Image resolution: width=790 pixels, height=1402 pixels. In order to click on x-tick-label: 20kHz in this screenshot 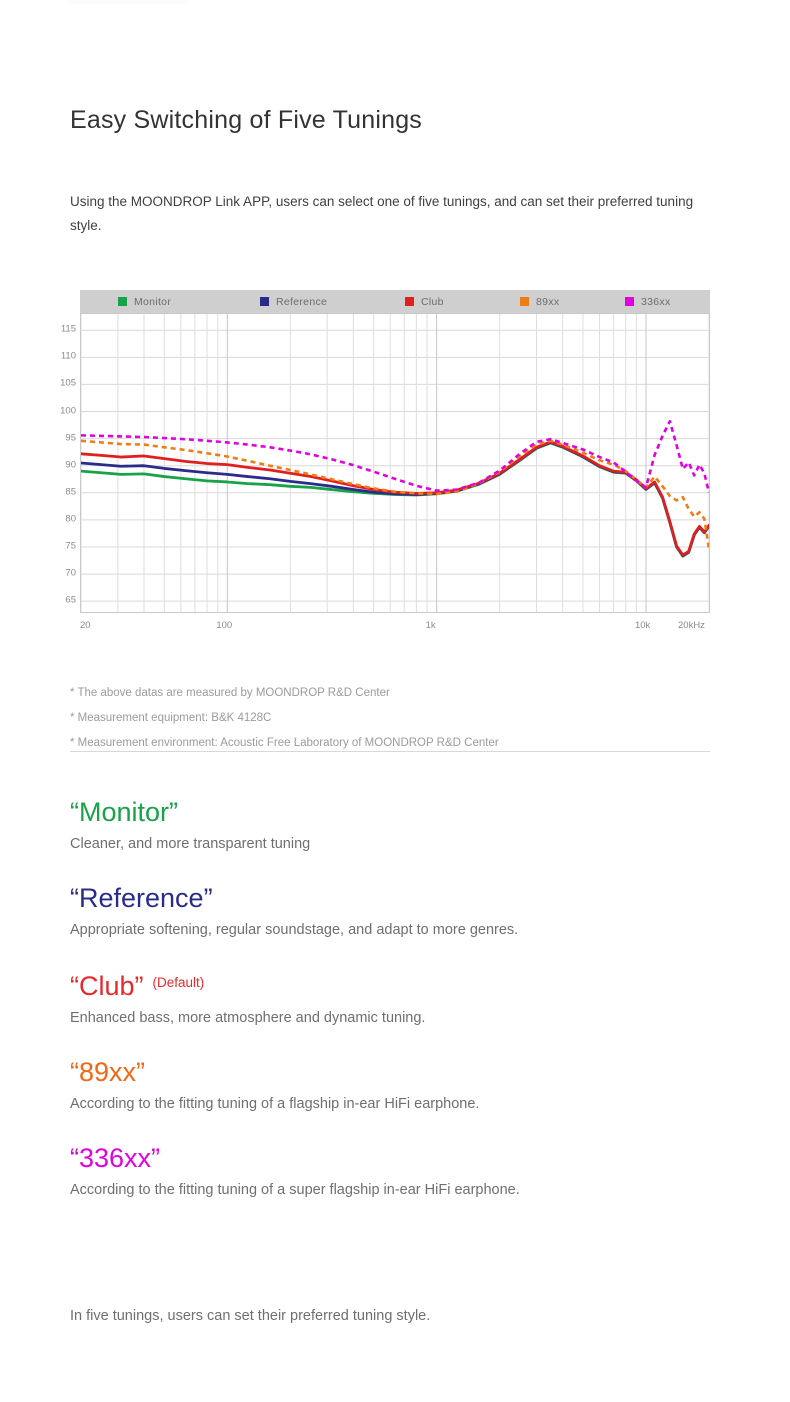, I will do `click(691, 625)`.